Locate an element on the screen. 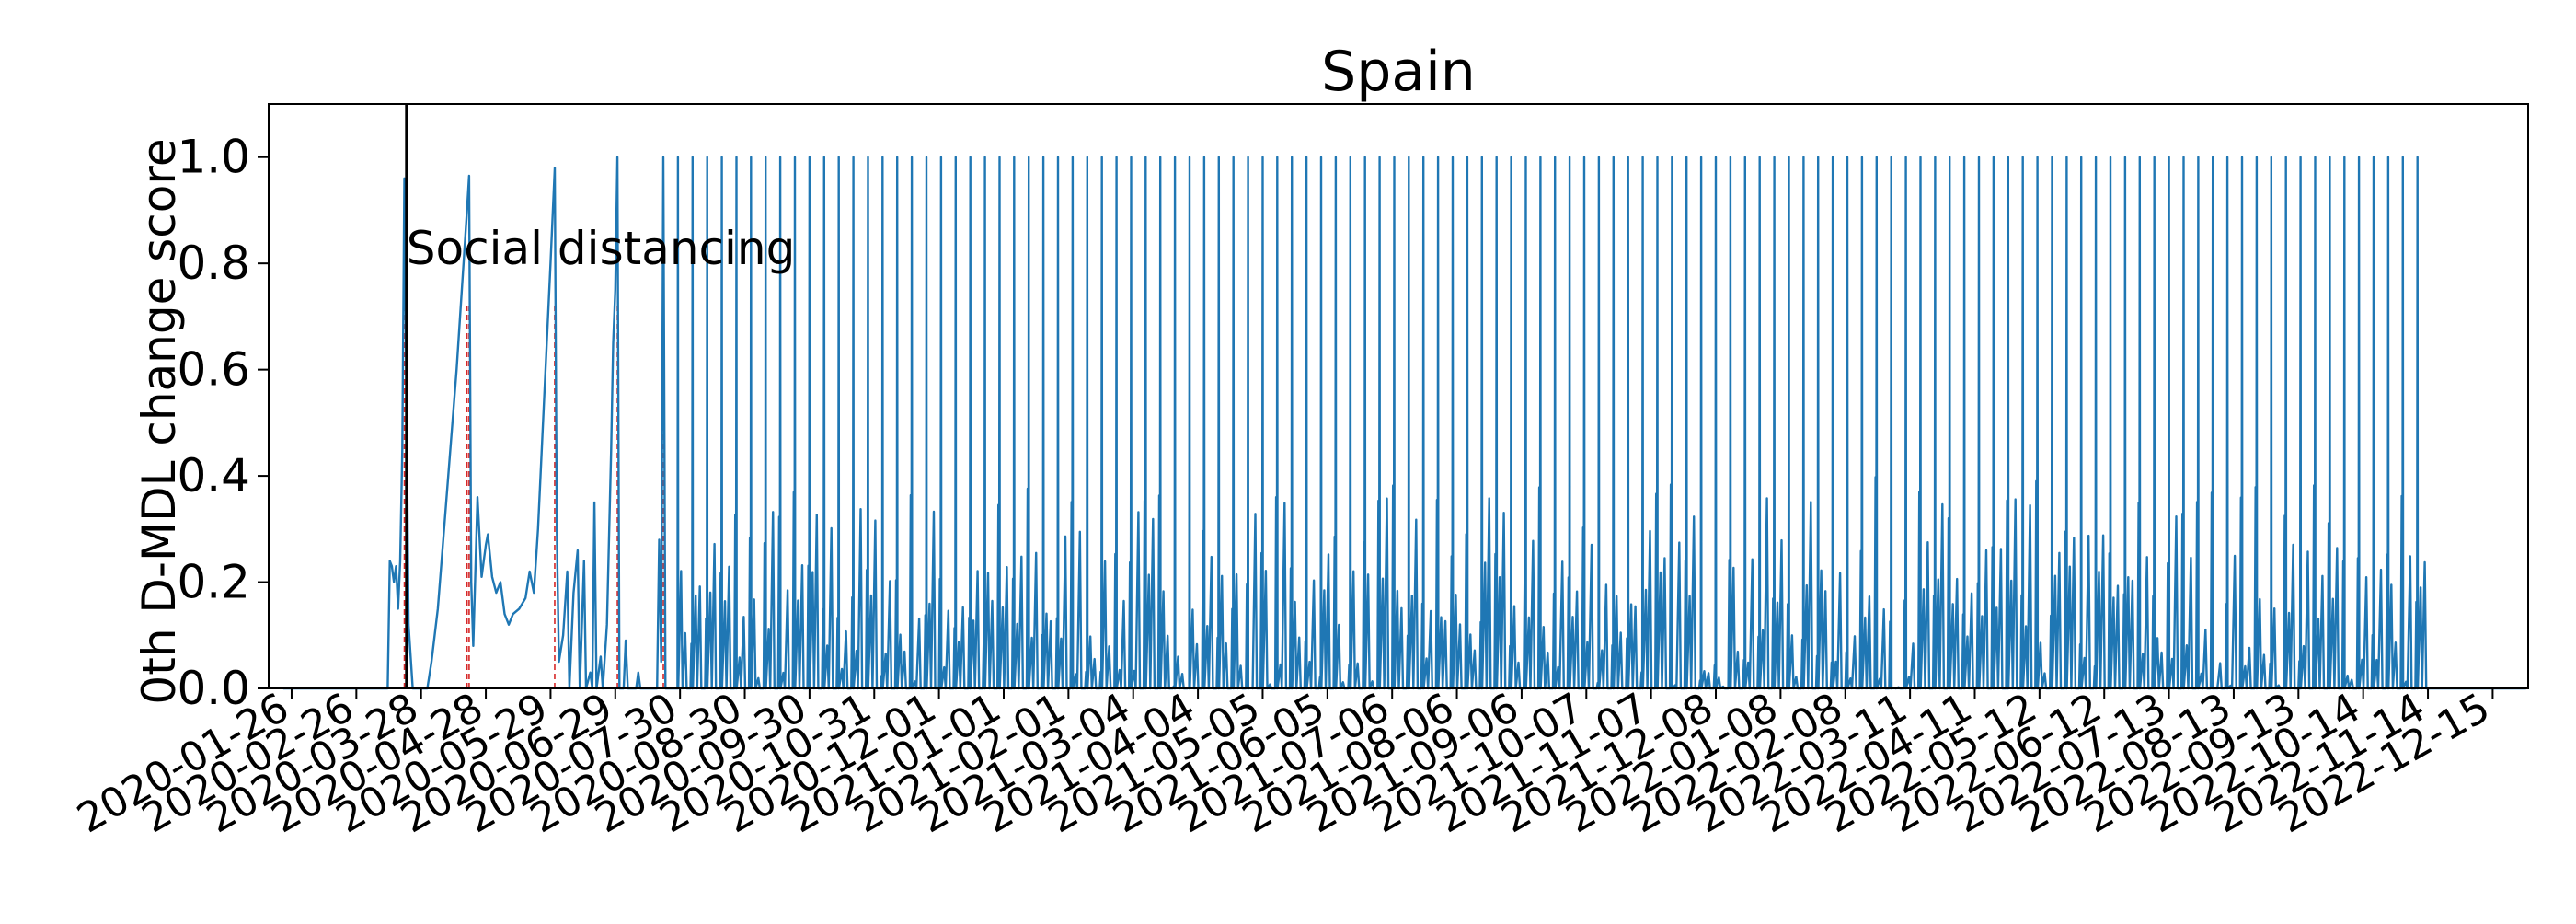  chart-title: Spain is located at coordinates (1398, 72).